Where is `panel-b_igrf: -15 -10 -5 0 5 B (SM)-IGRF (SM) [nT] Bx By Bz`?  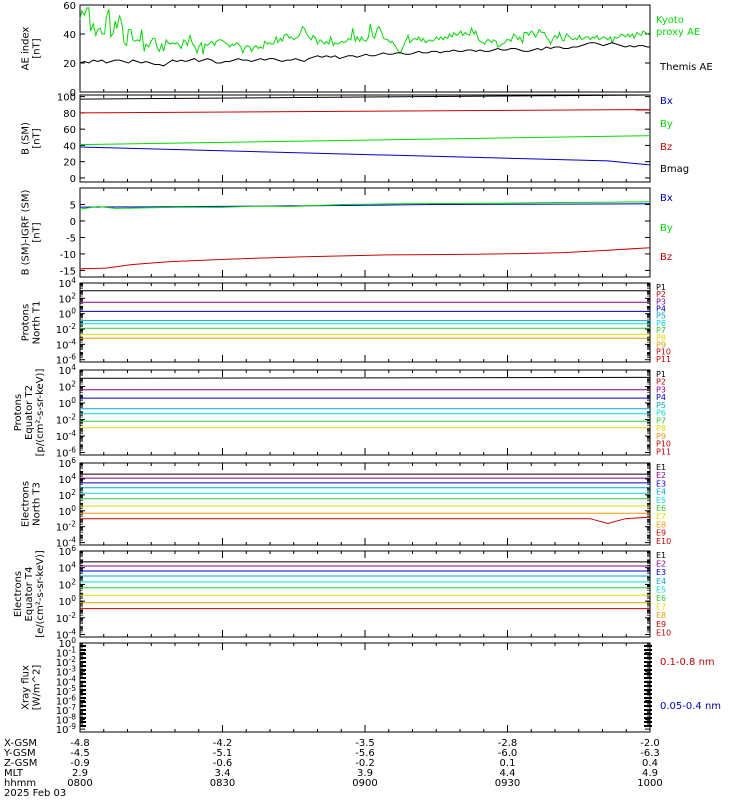 panel-b_igrf: -15 -10 -5 0 5 B (SM)-IGRF (SM) [nT] Bx By Bz is located at coordinates (347, 232).